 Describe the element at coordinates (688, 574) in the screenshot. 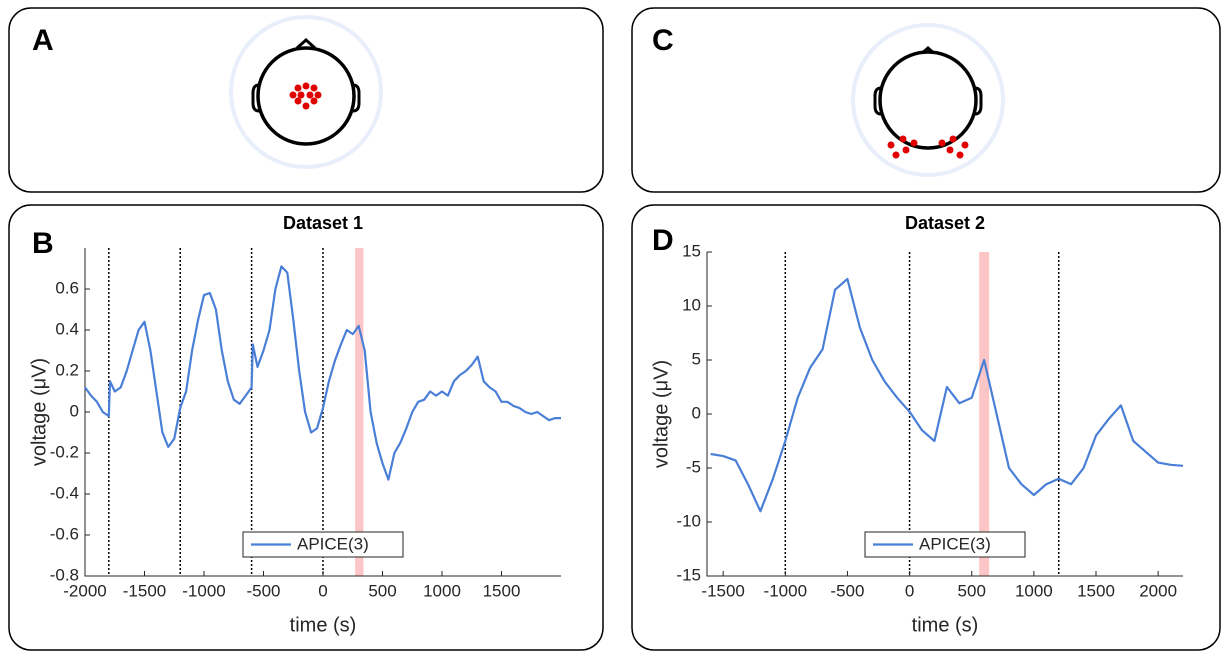

I see `y-tick-label: -15` at that location.